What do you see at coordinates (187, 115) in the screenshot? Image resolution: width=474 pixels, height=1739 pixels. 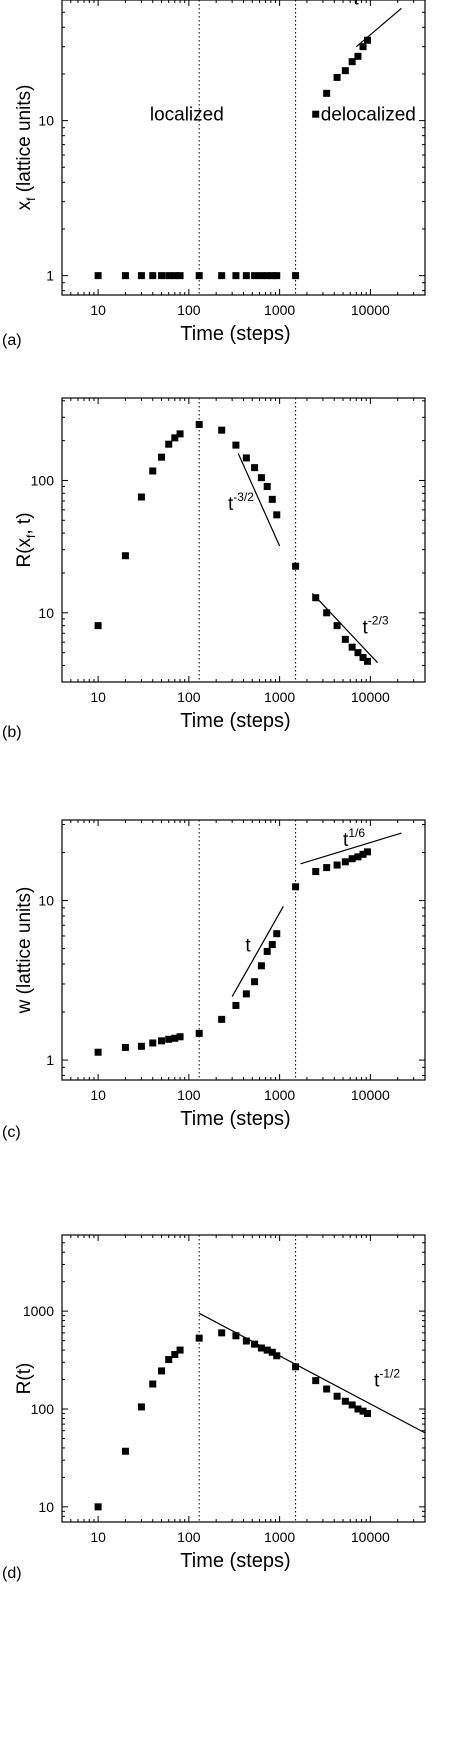 I see `regime-annotation: localized` at bounding box center [187, 115].